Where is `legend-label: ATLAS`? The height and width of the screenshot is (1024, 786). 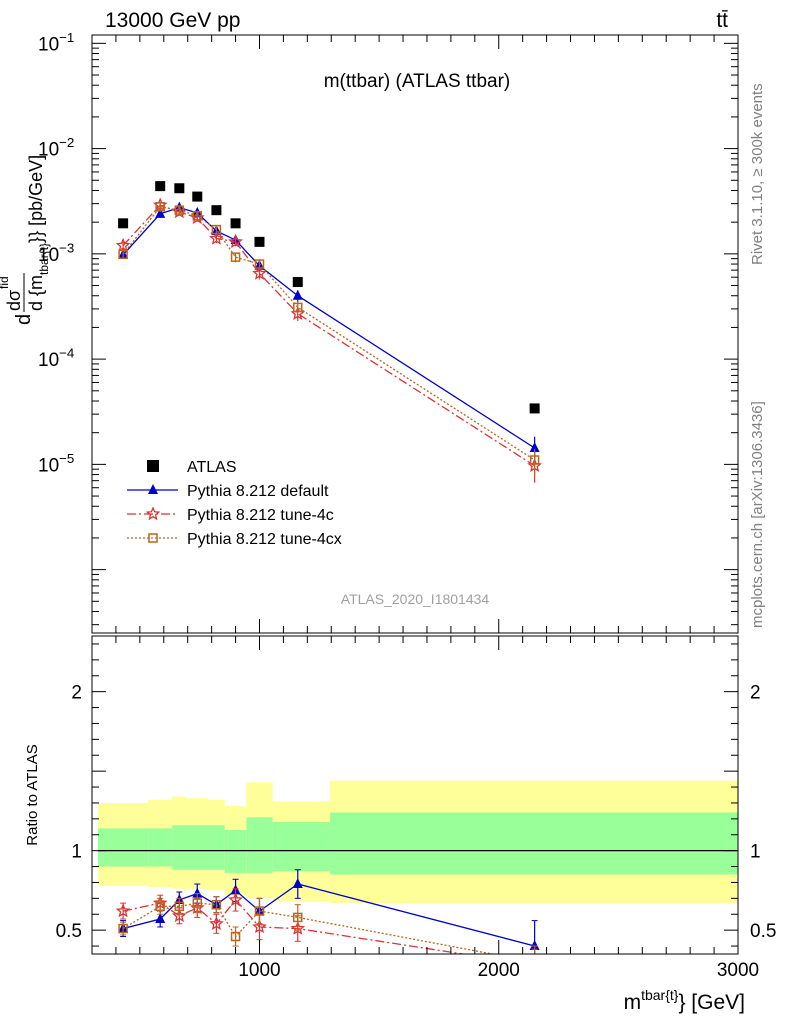 legend-label: ATLAS is located at coordinates (212, 467).